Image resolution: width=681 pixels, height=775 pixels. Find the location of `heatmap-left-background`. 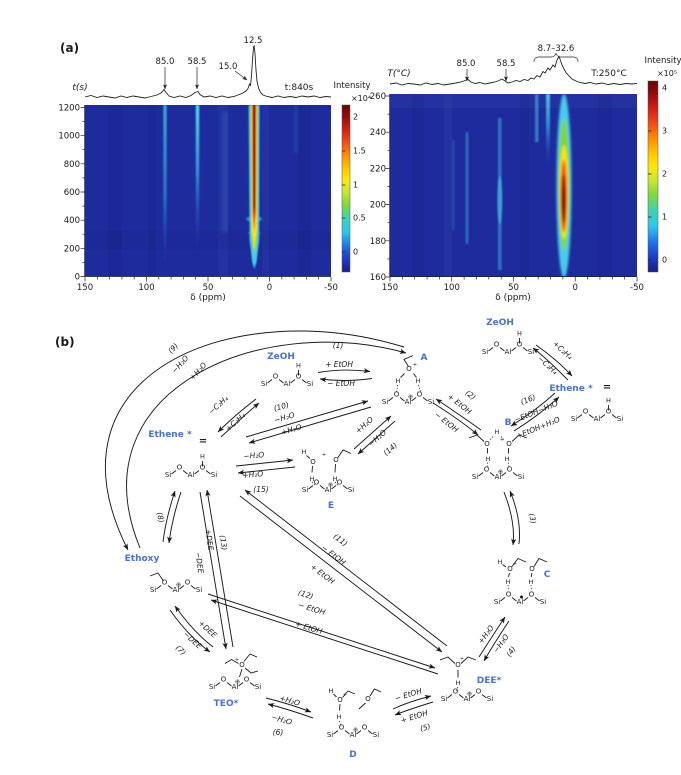

heatmap-left-background is located at coordinates (208, 191).